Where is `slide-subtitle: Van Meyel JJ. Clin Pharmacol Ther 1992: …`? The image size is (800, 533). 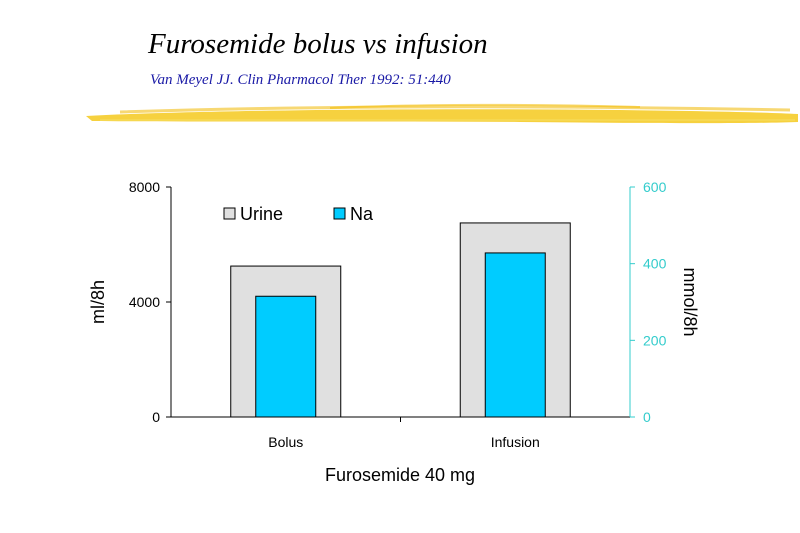 slide-subtitle: Van Meyel JJ. Clin Pharmacol Ther 1992: … is located at coordinates (300, 80).